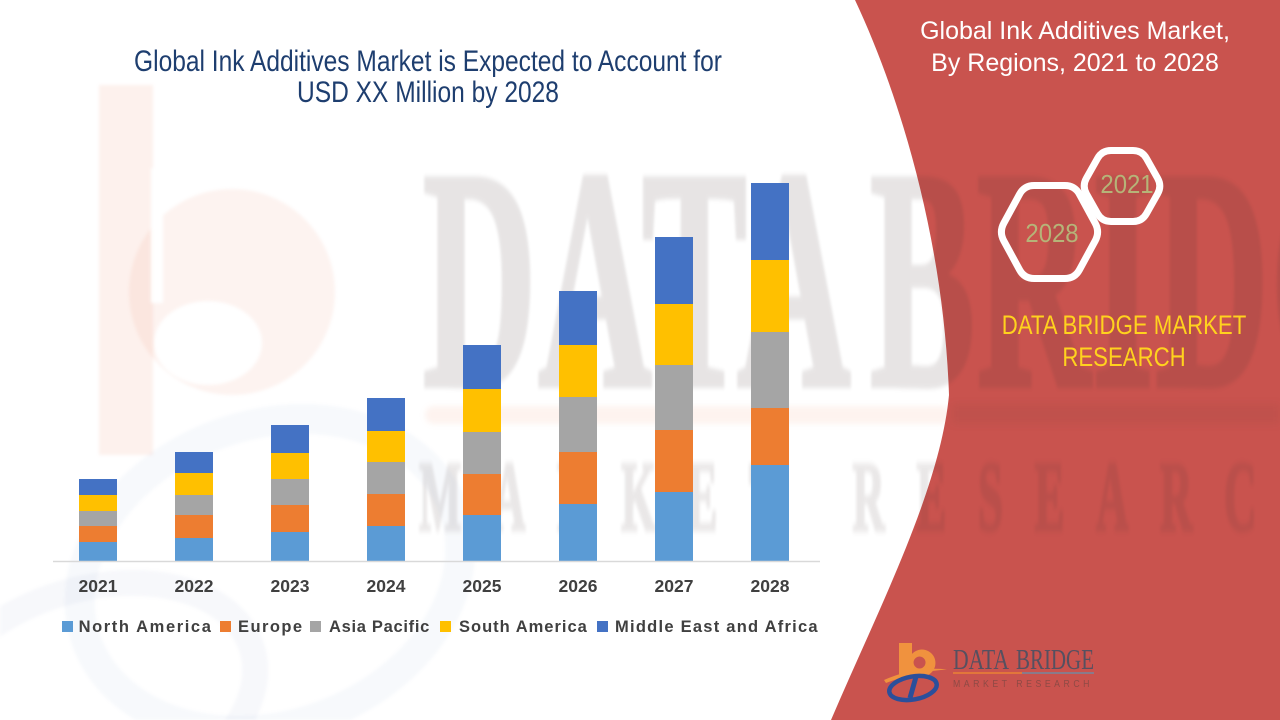  What do you see at coordinates (1055, 660) in the screenshot?
I see `svg-text: BRIDGE` at bounding box center [1055, 660].